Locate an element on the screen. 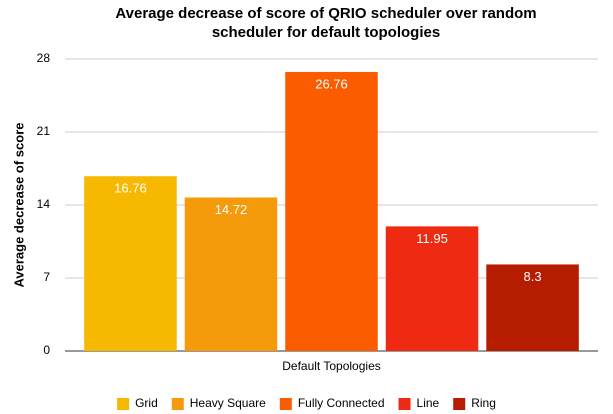 The width and height of the screenshot is (613, 414). x-axis-label: Default Topologies is located at coordinates (331, 366).